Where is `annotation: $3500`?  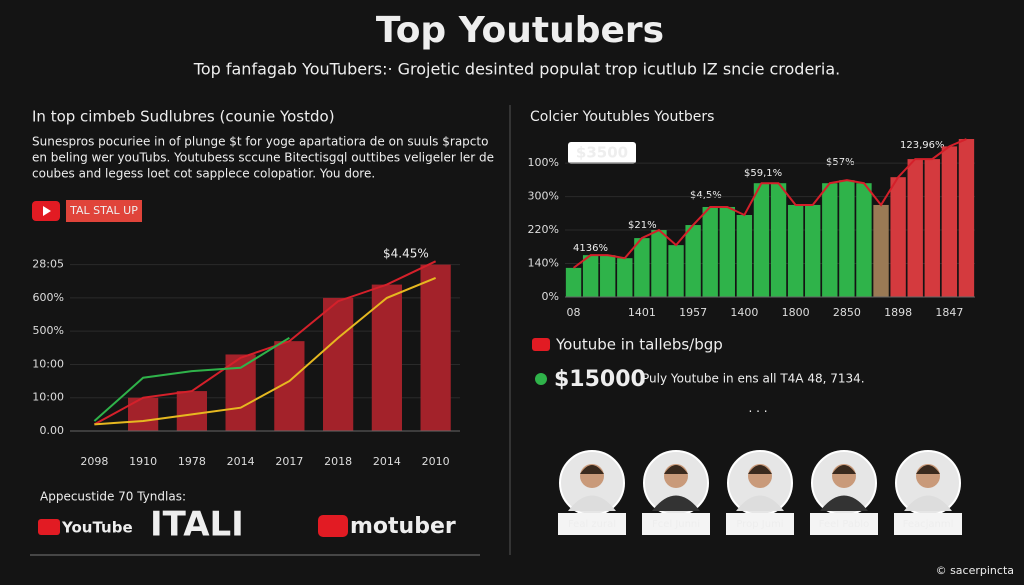
annotation: $3500 is located at coordinates (602, 153).